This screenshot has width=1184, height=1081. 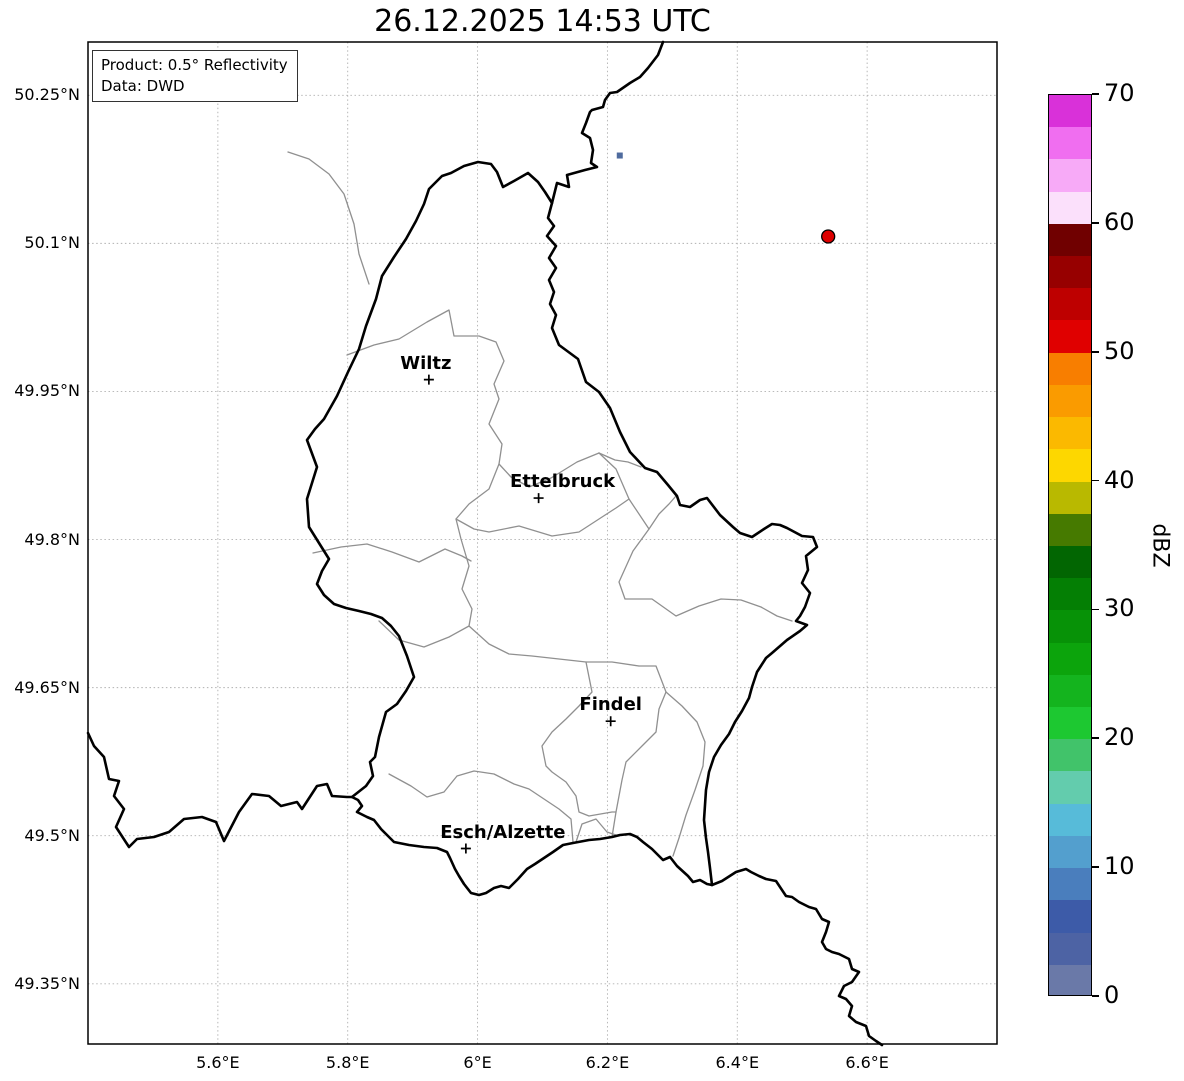 What do you see at coordinates (1119, 479) in the screenshot?
I see `colorbar-tick-label: 40` at bounding box center [1119, 479].